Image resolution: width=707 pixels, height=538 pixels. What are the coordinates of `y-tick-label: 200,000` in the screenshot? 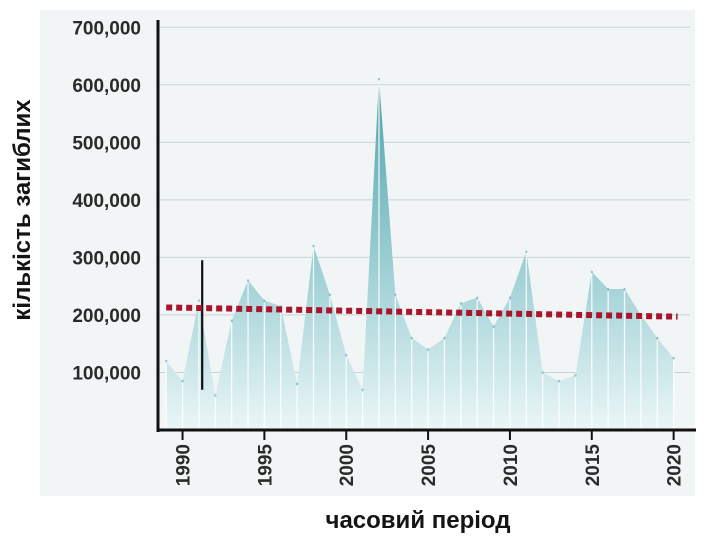 It's located at (106, 316).